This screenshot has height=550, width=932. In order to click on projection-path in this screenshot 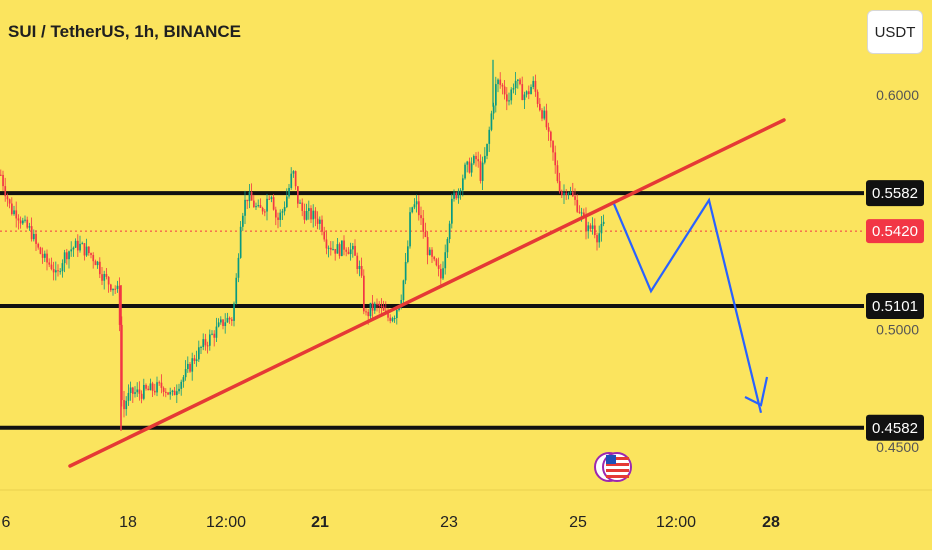, I will do `click(687, 305)`.